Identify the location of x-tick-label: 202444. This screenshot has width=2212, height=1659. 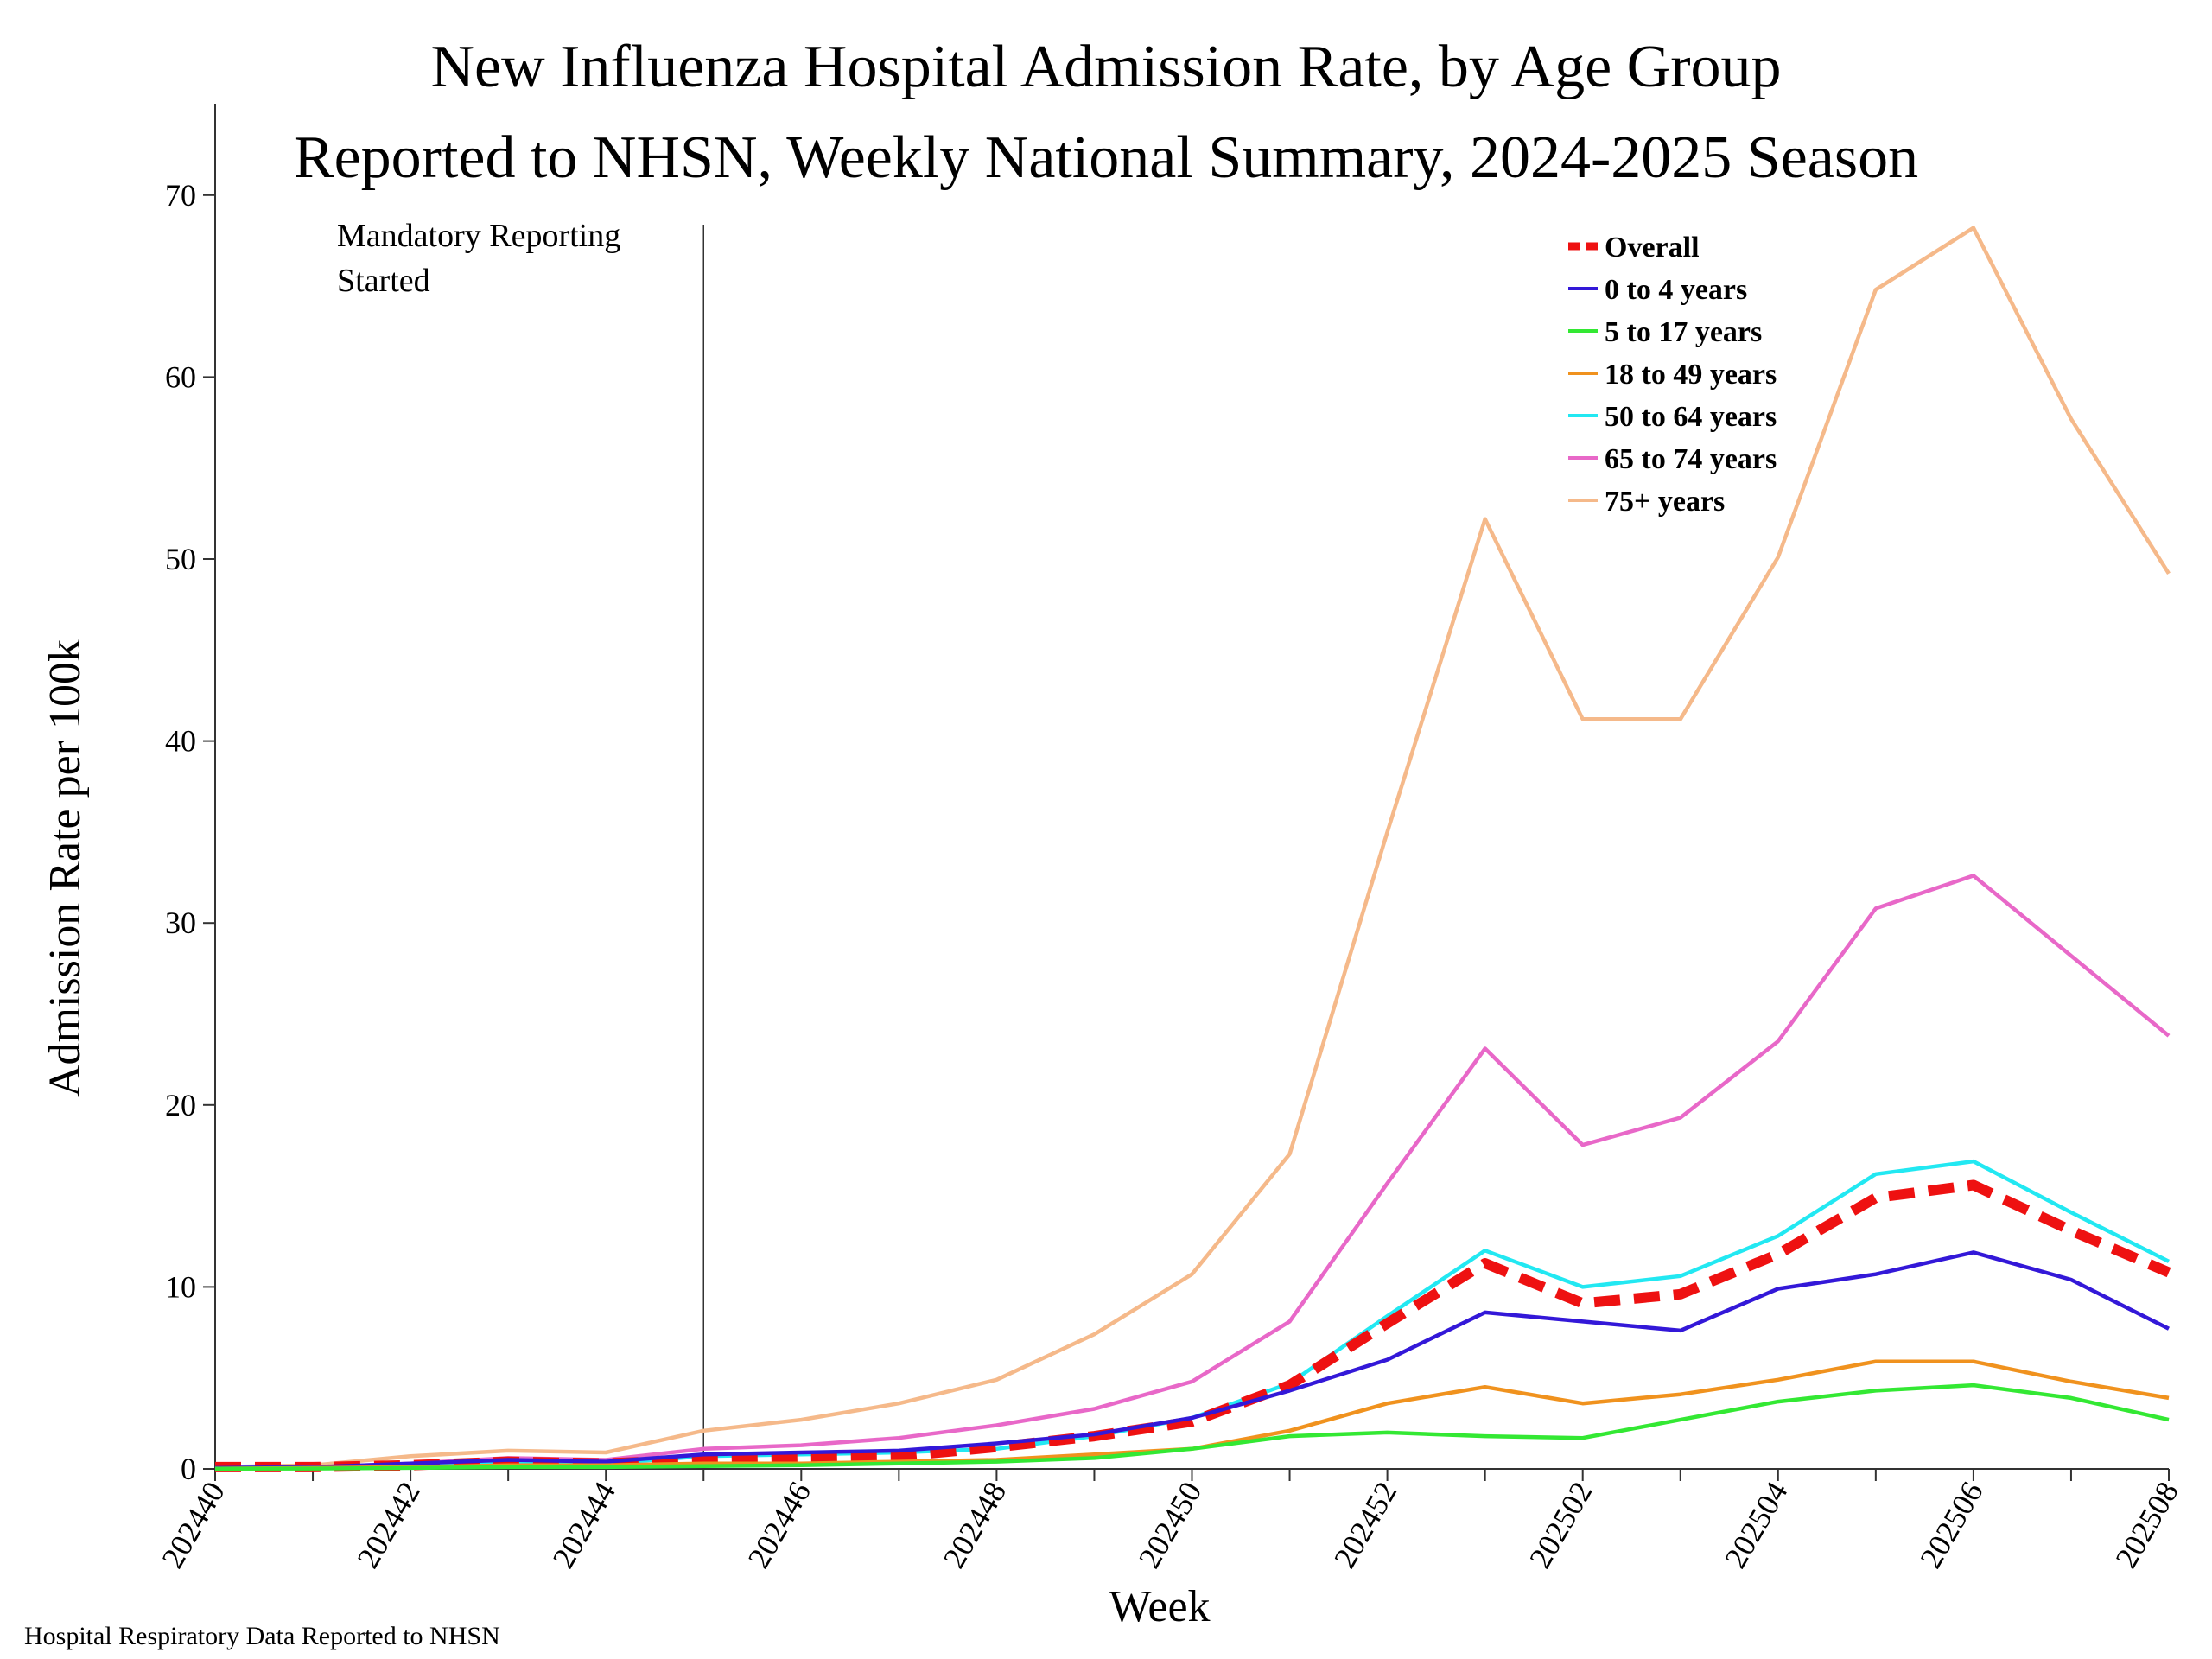
(583, 1525).